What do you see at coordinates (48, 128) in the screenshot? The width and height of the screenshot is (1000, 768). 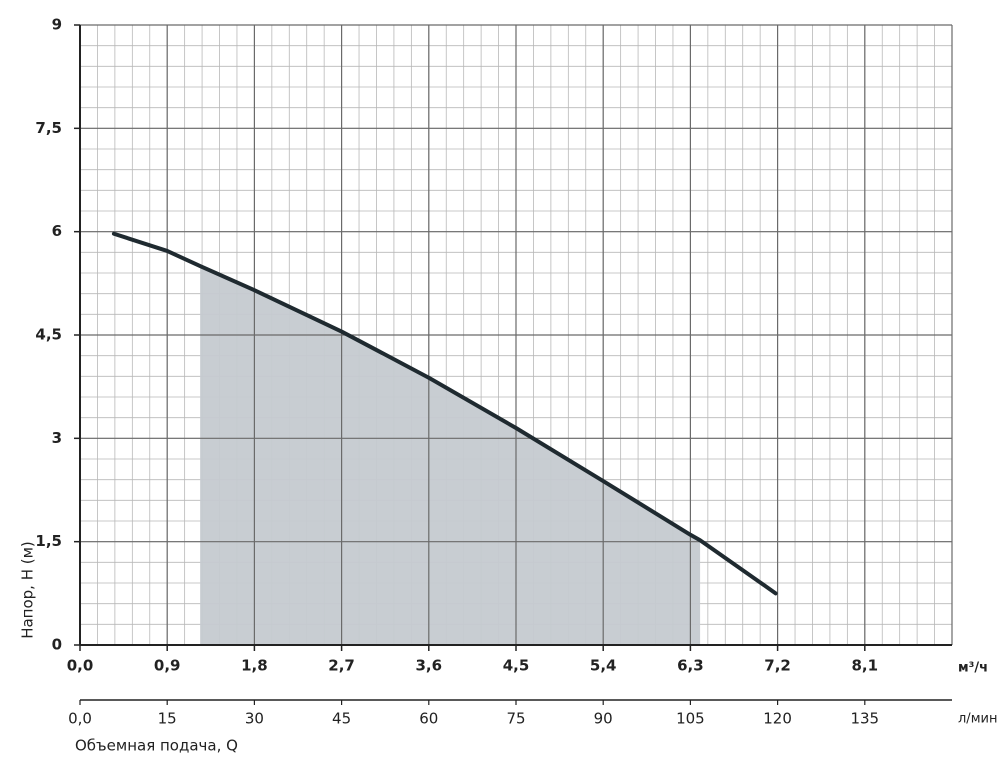 I see `y-tick-label: 7,5` at bounding box center [48, 128].